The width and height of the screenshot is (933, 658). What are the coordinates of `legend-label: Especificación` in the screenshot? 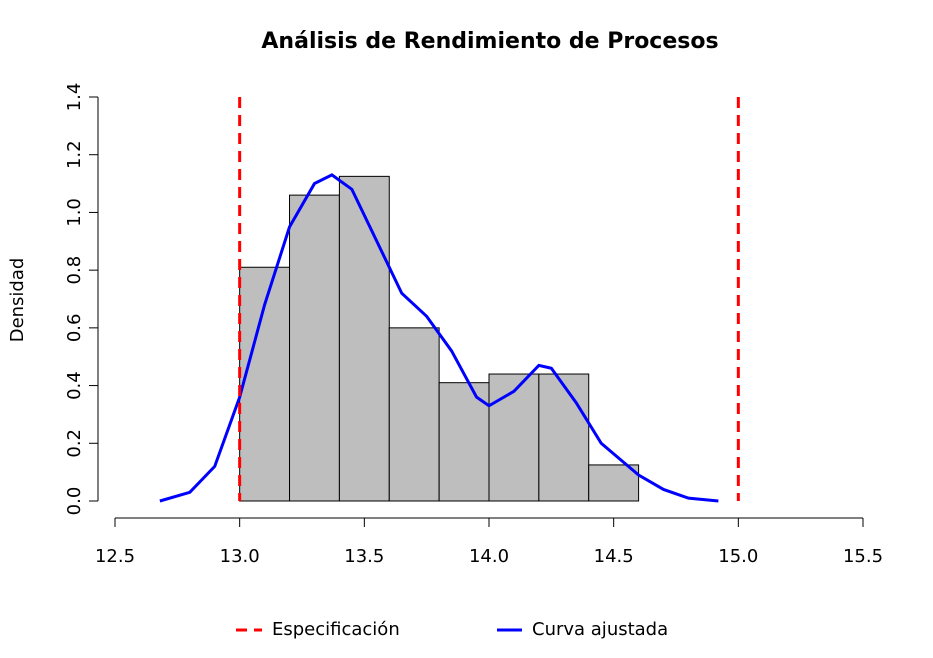 It's located at (336, 629).